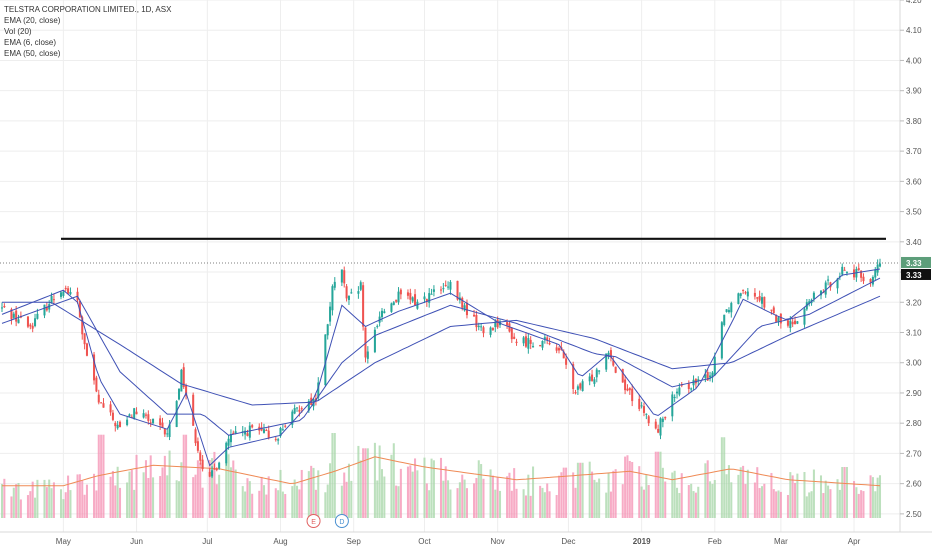 This screenshot has width=932, height=555. What do you see at coordinates (914, 393) in the screenshot?
I see `price-tick-label: 2.90` at bounding box center [914, 393].